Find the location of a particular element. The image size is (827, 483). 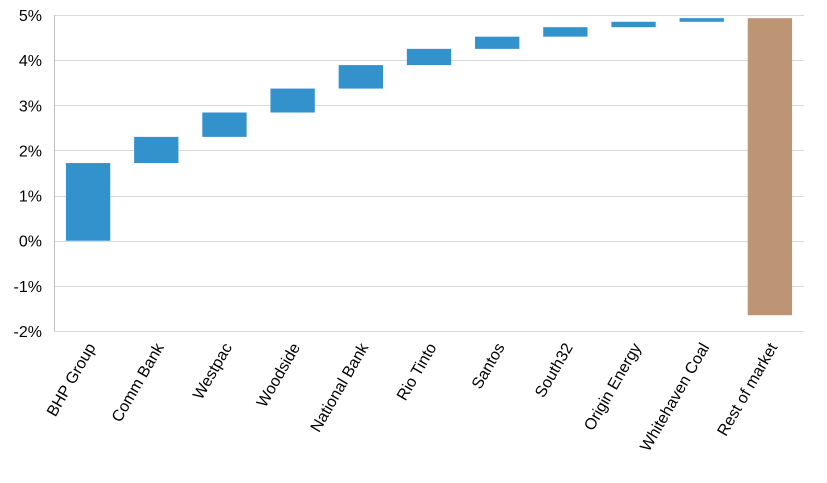

x-category-label: Santos is located at coordinates (489, 367).